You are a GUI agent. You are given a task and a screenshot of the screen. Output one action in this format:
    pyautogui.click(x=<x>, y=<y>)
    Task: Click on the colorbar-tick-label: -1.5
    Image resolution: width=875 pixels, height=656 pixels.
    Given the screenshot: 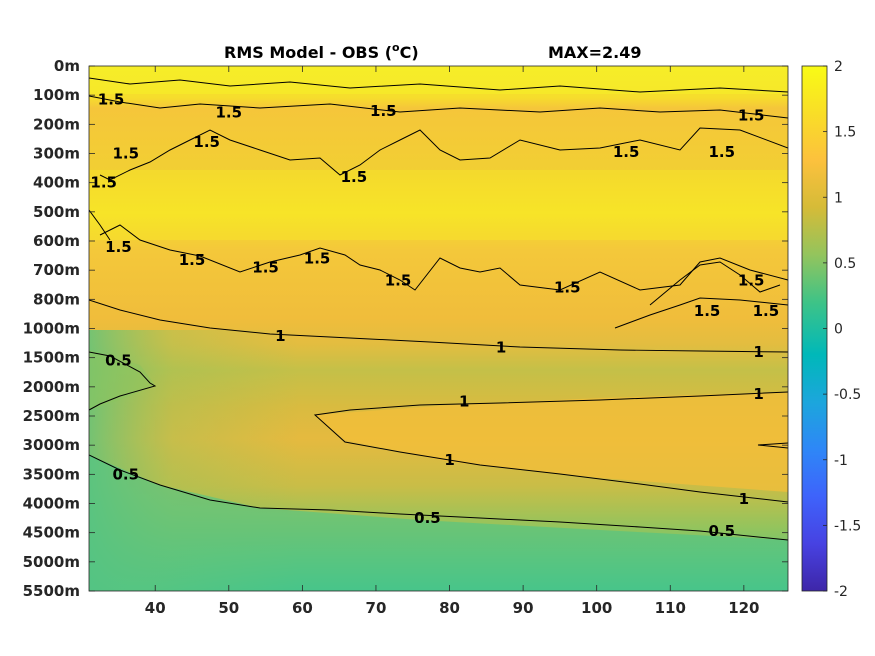 What is the action you would take?
    pyautogui.click(x=847, y=526)
    